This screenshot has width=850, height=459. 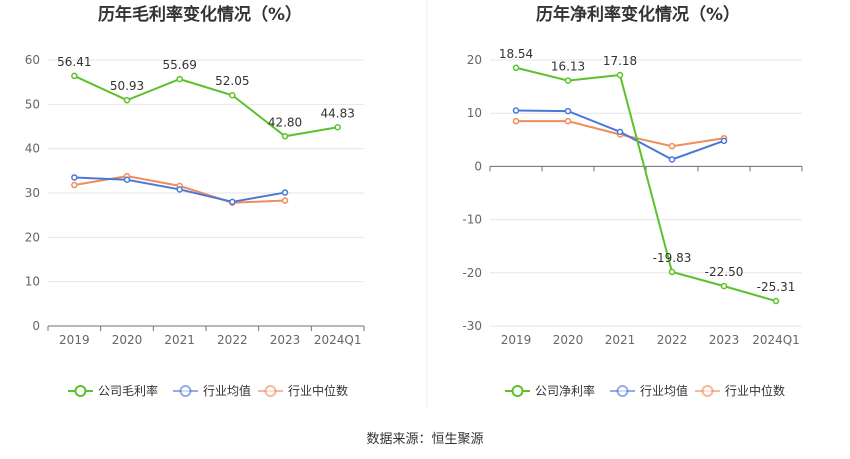 I want to click on chart-title: 历年毛利率变化情况（%）, so click(x=200, y=14).